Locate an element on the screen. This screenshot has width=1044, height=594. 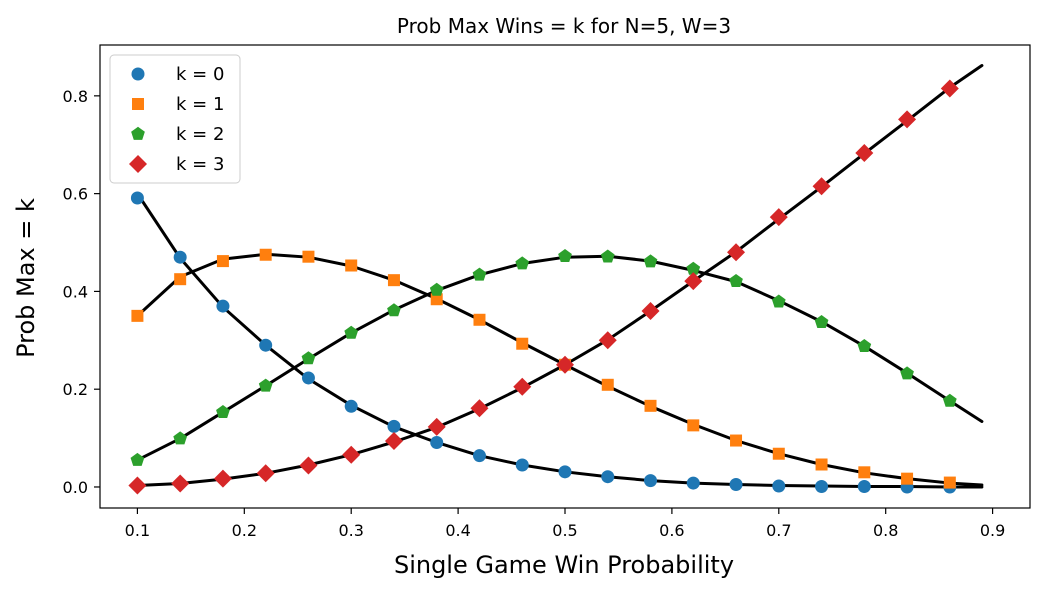
x-tick-label: 0.4 is located at coordinates (457, 530).